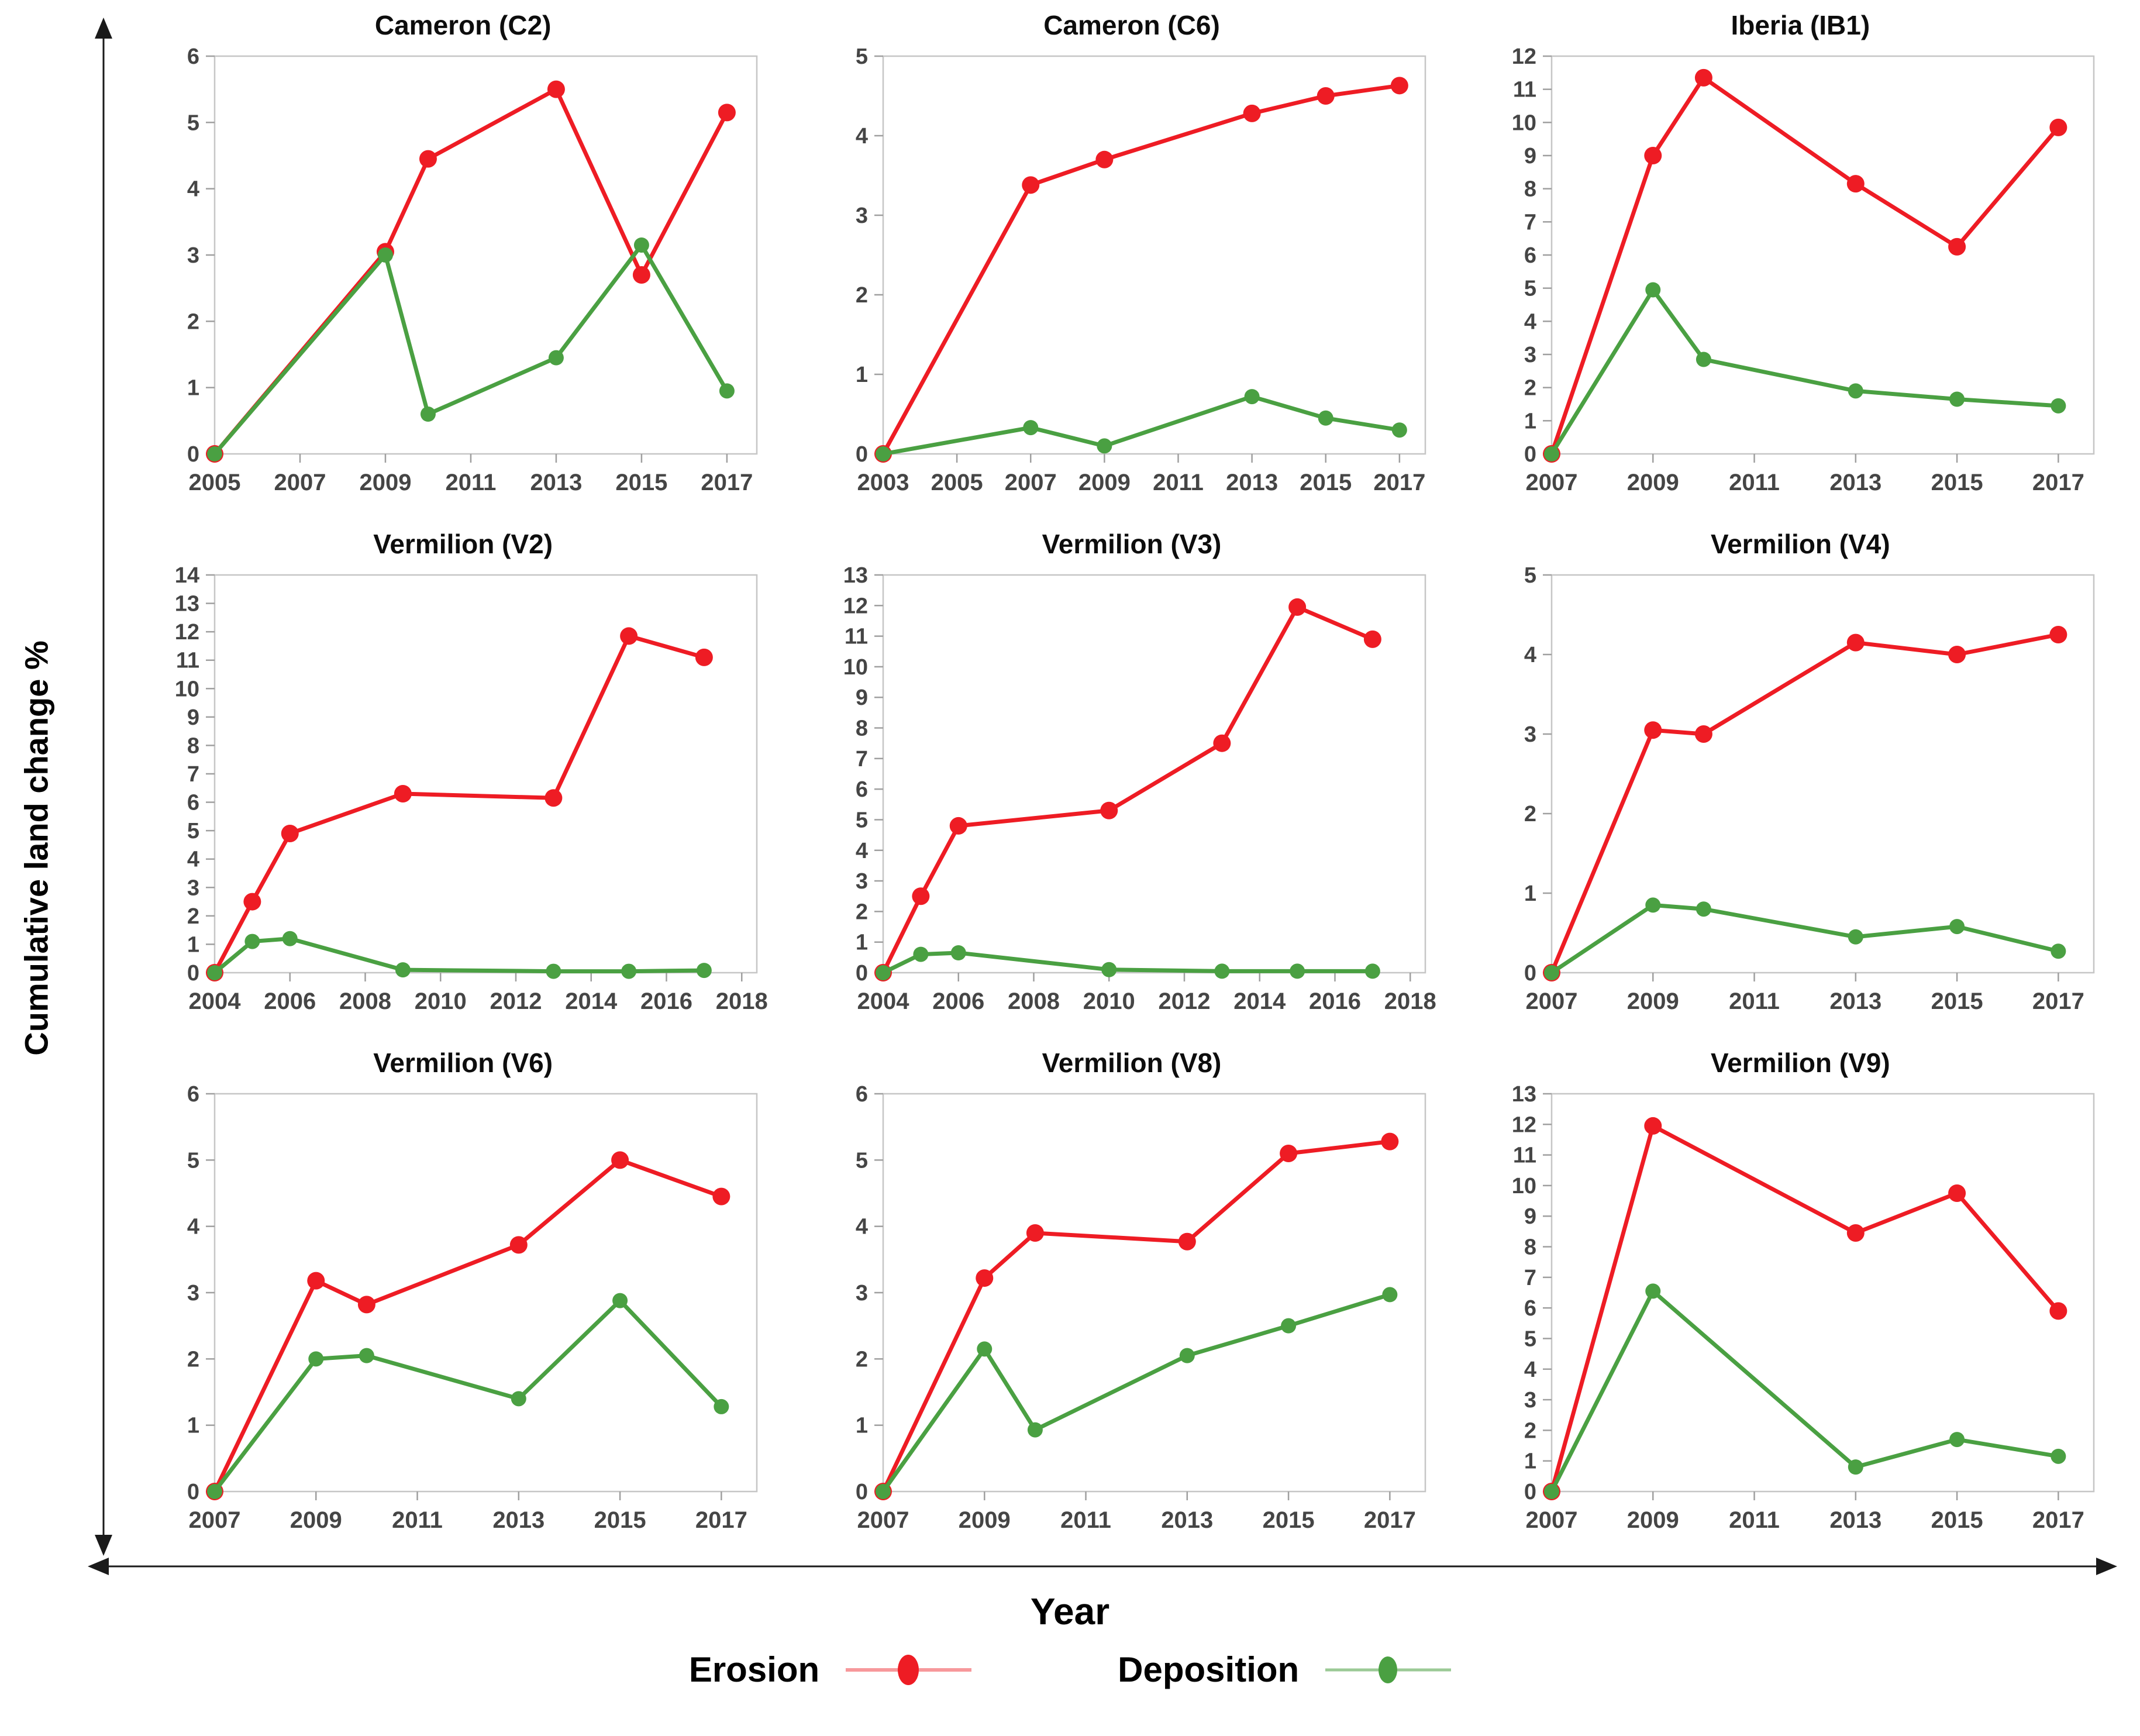 The height and width of the screenshot is (1736, 2140). I want to click on chart-plot: 0 1 2 3 4 5 6 7 8 9 10 11 12 2007 2009 2011 2013 2015 2017, so click(1800, 279).